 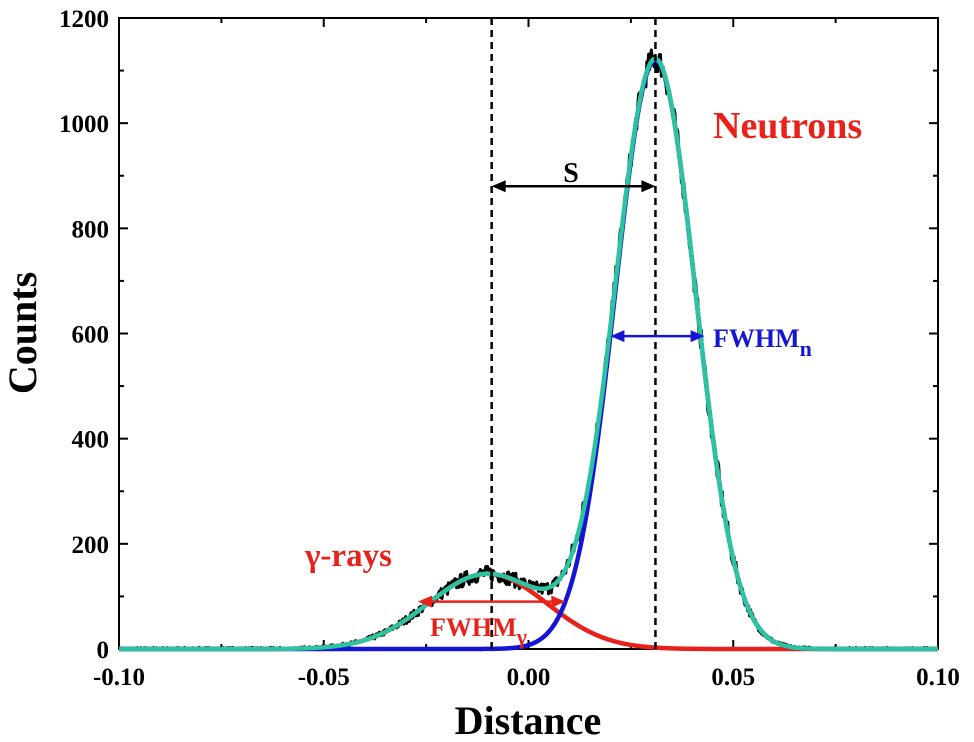 What do you see at coordinates (806, 348) in the screenshot?
I see `fwhm-neutron-subscript: n` at bounding box center [806, 348].